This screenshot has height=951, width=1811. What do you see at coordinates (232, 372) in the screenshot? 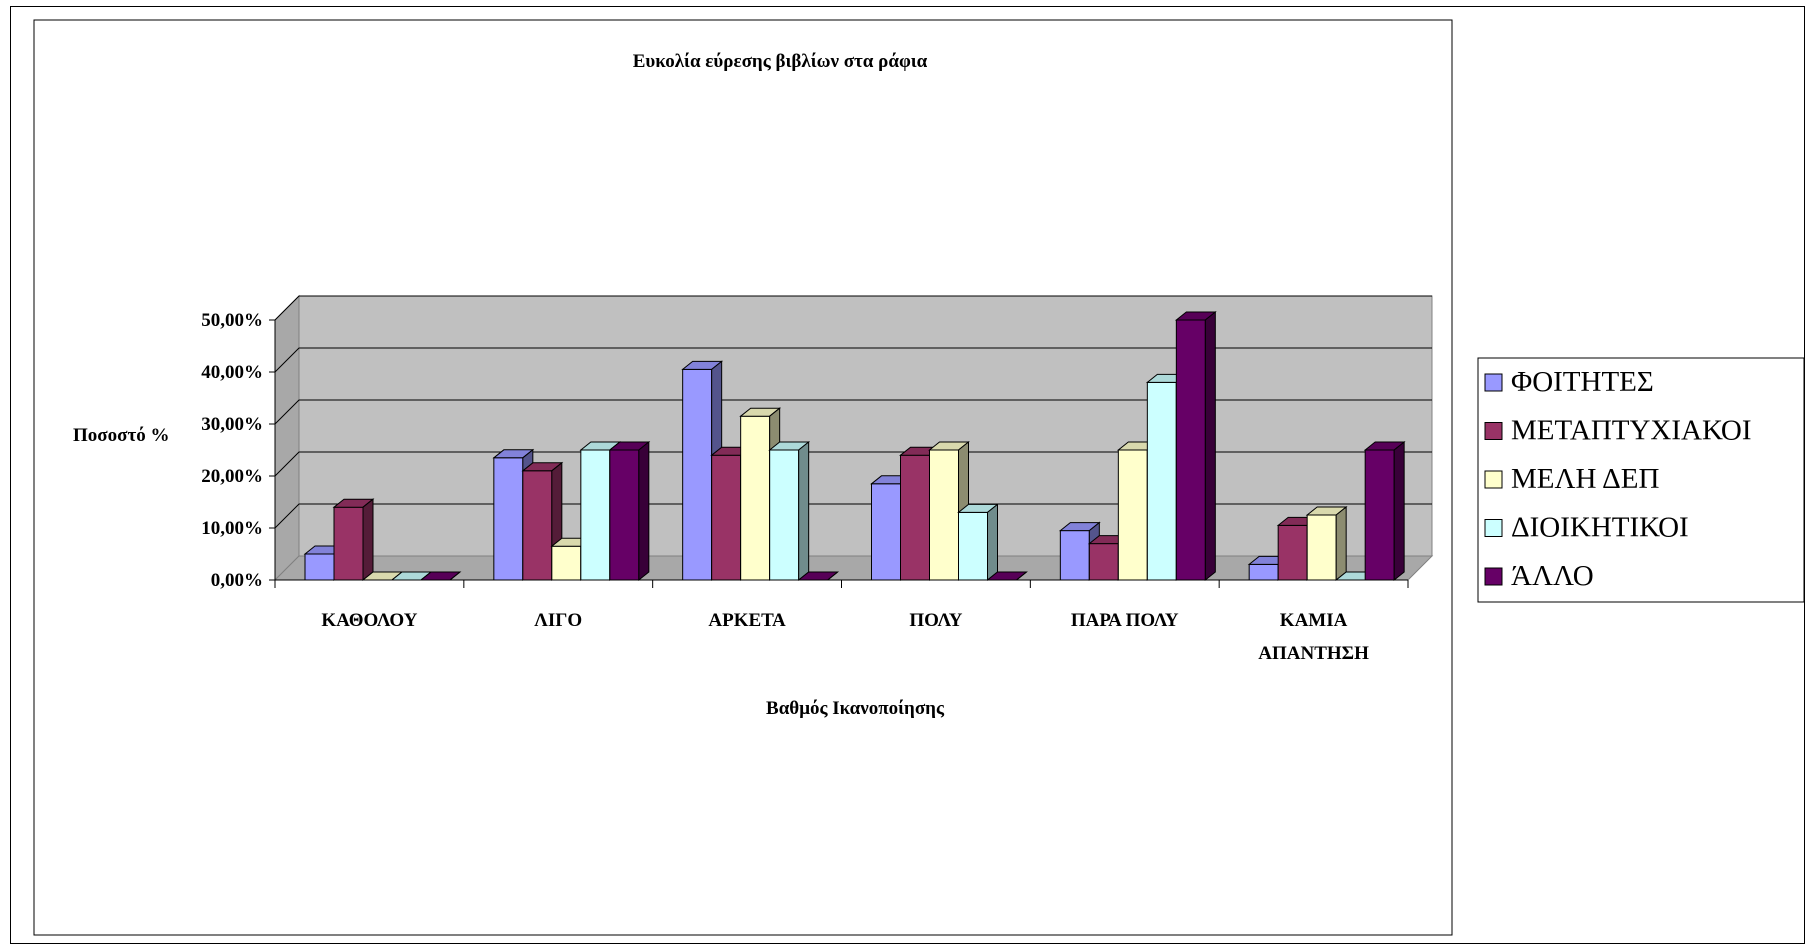
I see `y-tick-label: 40,00%` at bounding box center [232, 372].